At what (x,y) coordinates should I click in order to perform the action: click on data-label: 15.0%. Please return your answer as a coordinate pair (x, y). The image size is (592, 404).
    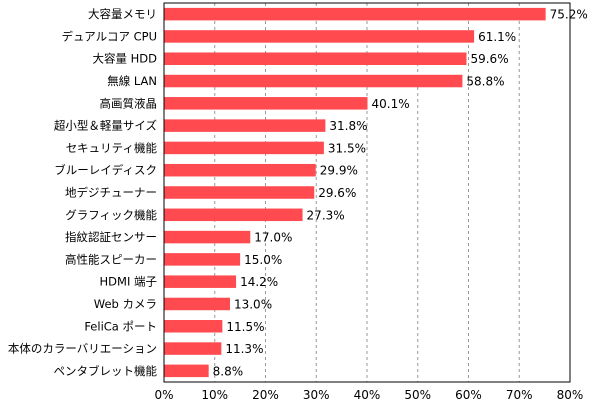
    Looking at the image, I should click on (263, 260).